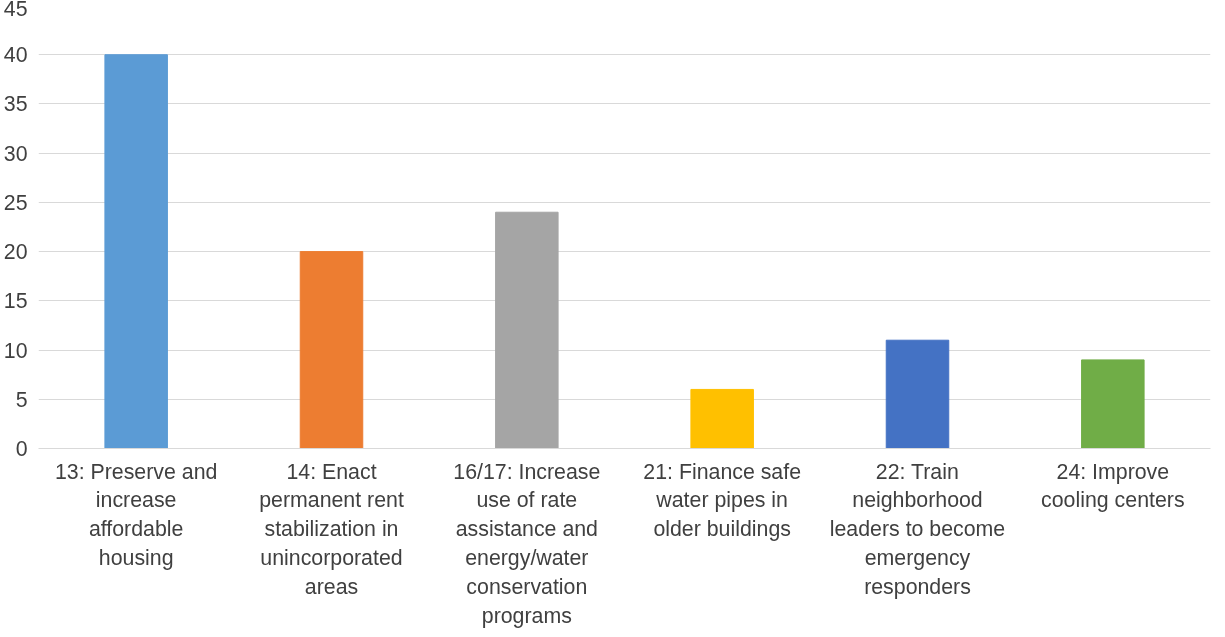 This screenshot has height=637, width=1225. Describe the element at coordinates (15, 252) in the screenshot. I see `y-tick-label: 20` at that location.